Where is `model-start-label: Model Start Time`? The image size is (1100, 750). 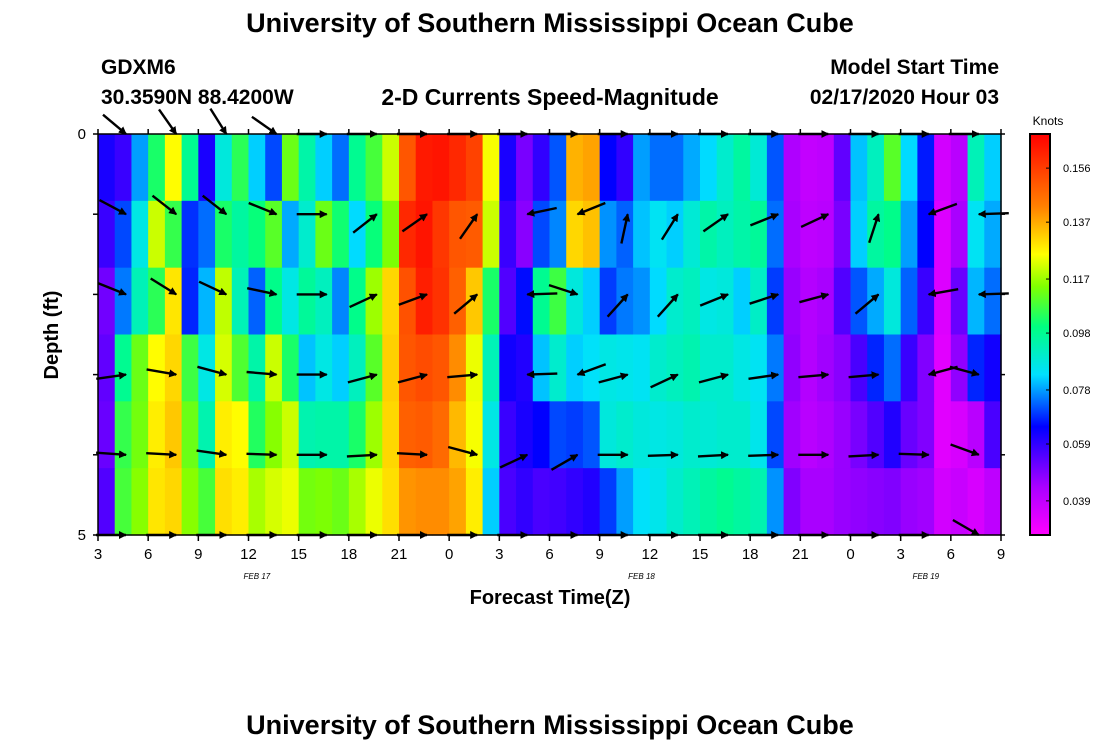
model-start-label: Model Start Time is located at coordinates (914, 67).